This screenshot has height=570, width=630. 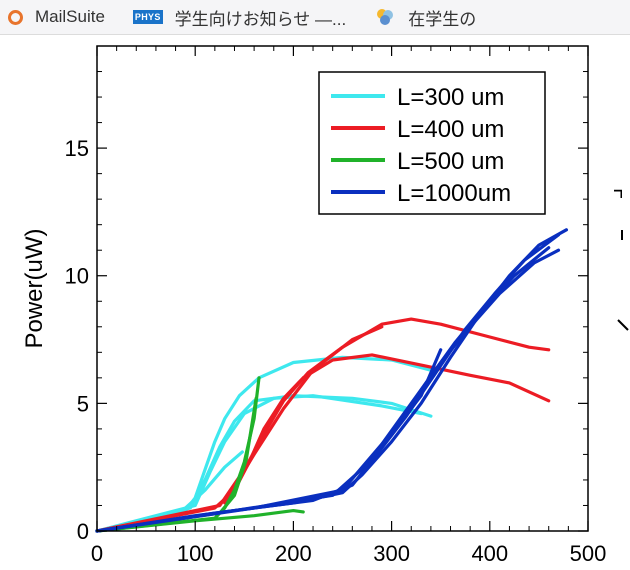 What do you see at coordinates (385, 17) in the screenshot?
I see `flower-logo-icon` at bounding box center [385, 17].